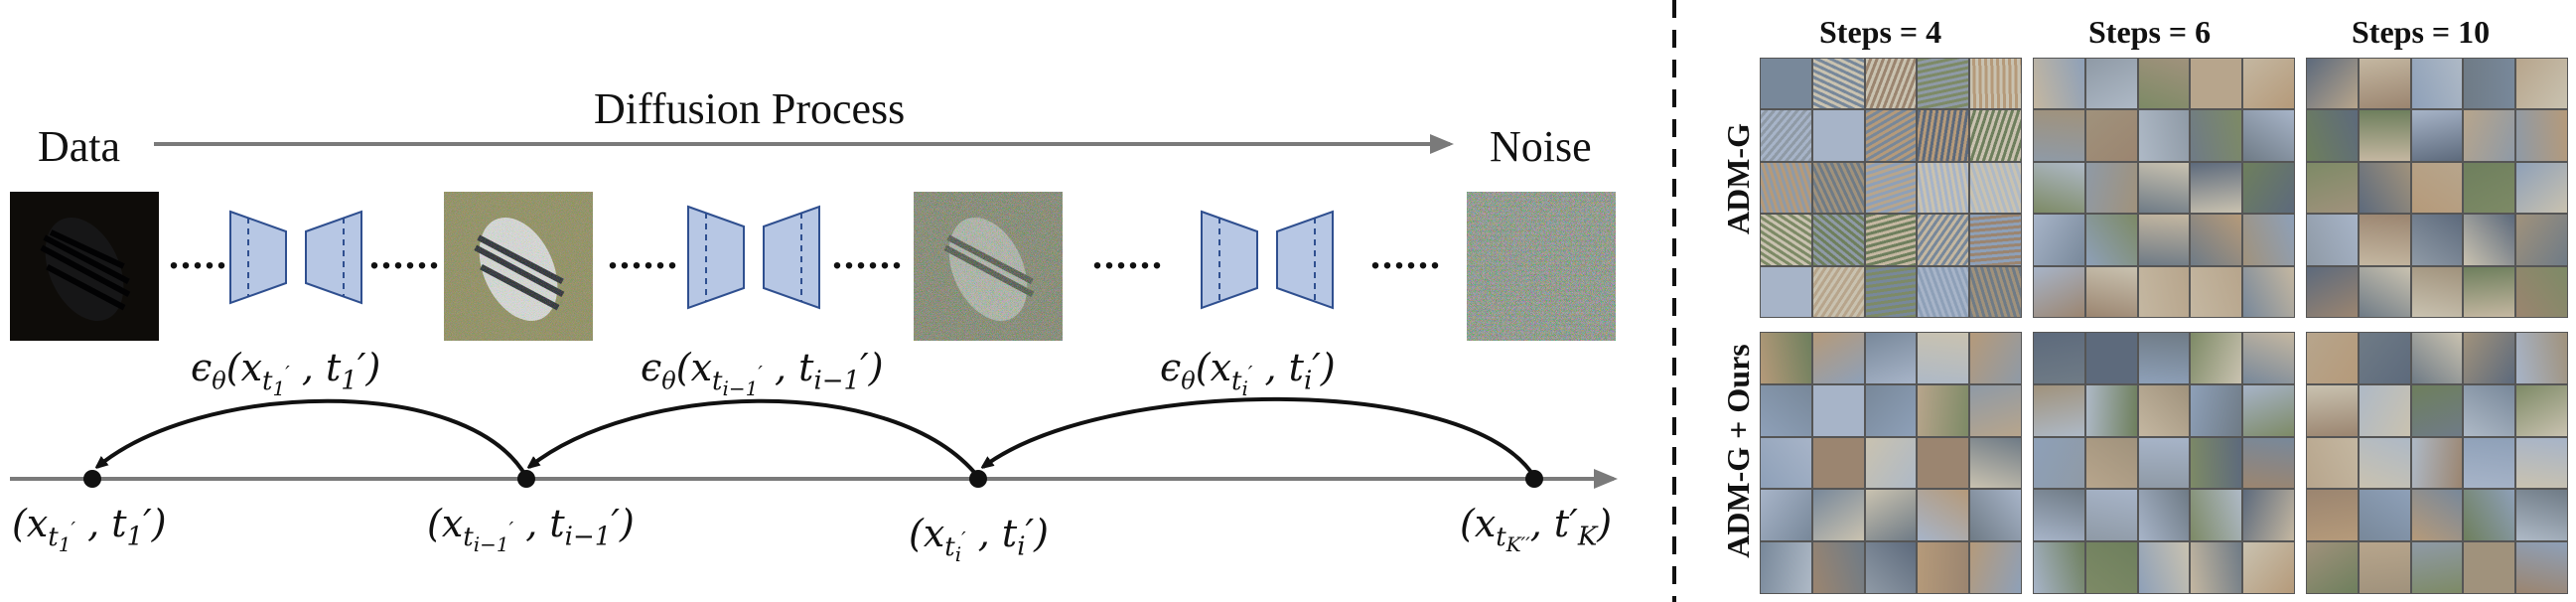  What do you see at coordinates (286, 373) in the screenshot?
I see `eps-label-1: ϵθ(xt1′ , t1′)` at bounding box center [286, 373].